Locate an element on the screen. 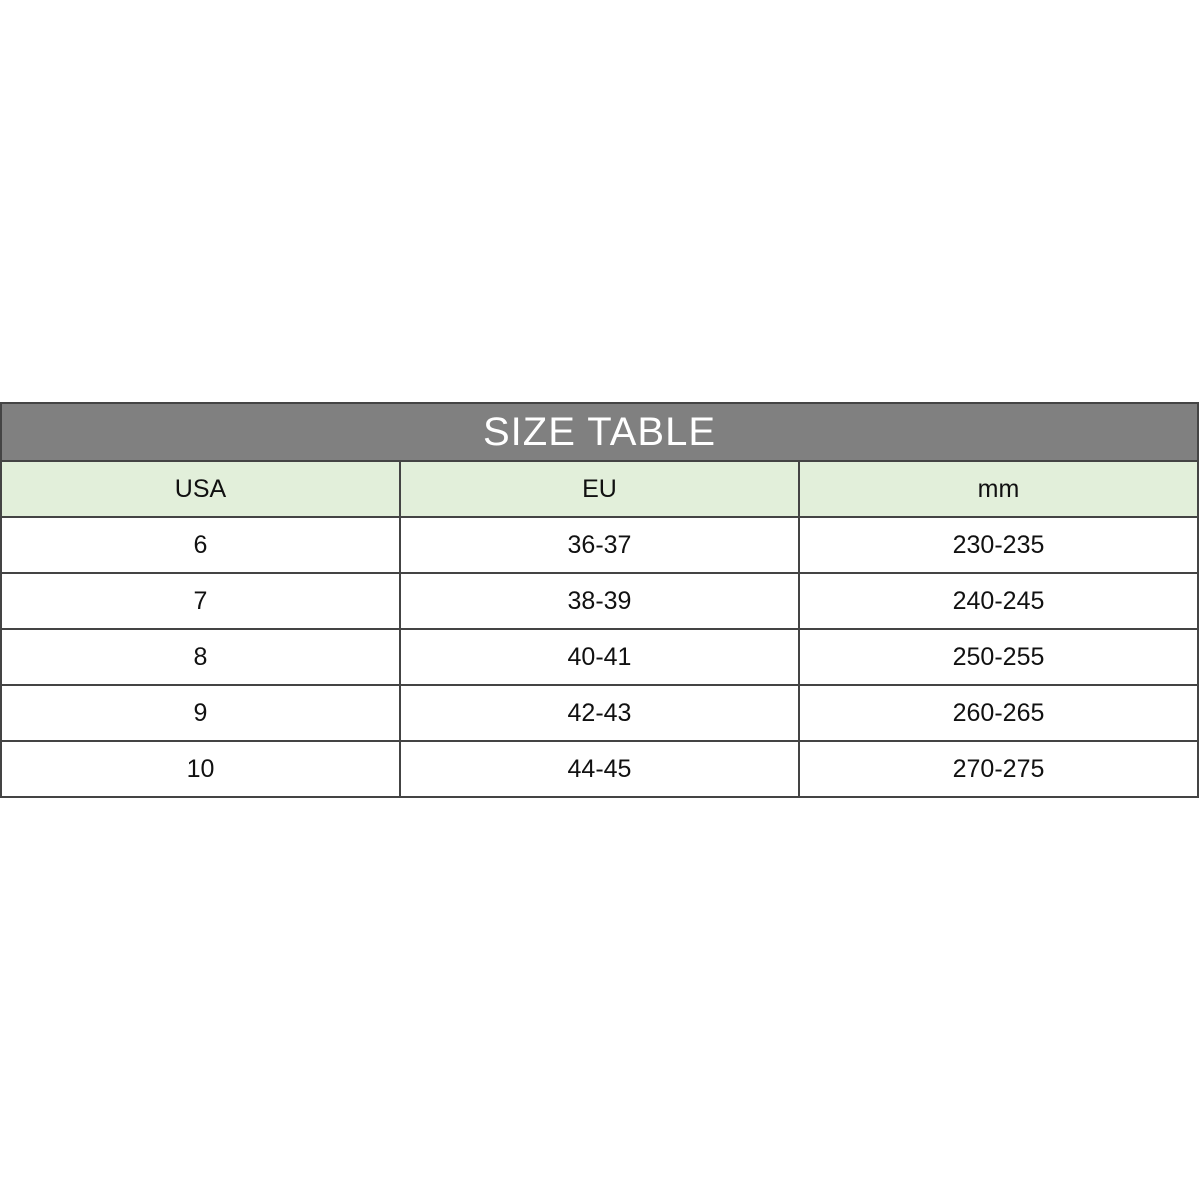  cell-usa: 9 is located at coordinates (200, 713).